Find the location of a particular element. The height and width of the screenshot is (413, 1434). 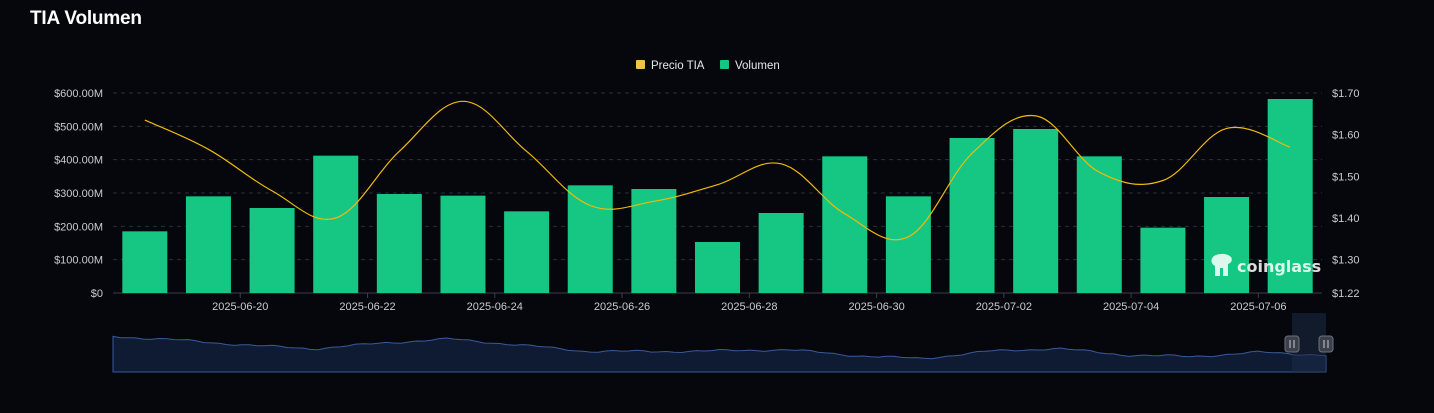

y-left-tick-label: $500.00M is located at coordinates (78, 127).